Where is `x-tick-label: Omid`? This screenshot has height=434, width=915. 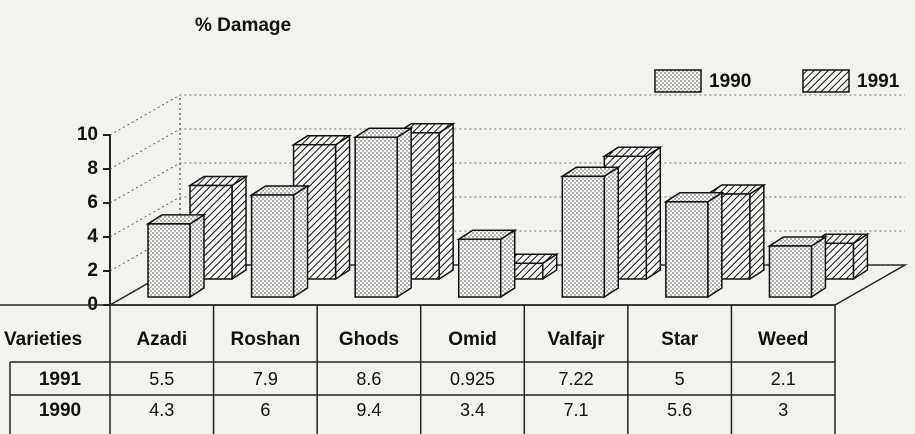 x-tick-label: Omid is located at coordinates (472, 339).